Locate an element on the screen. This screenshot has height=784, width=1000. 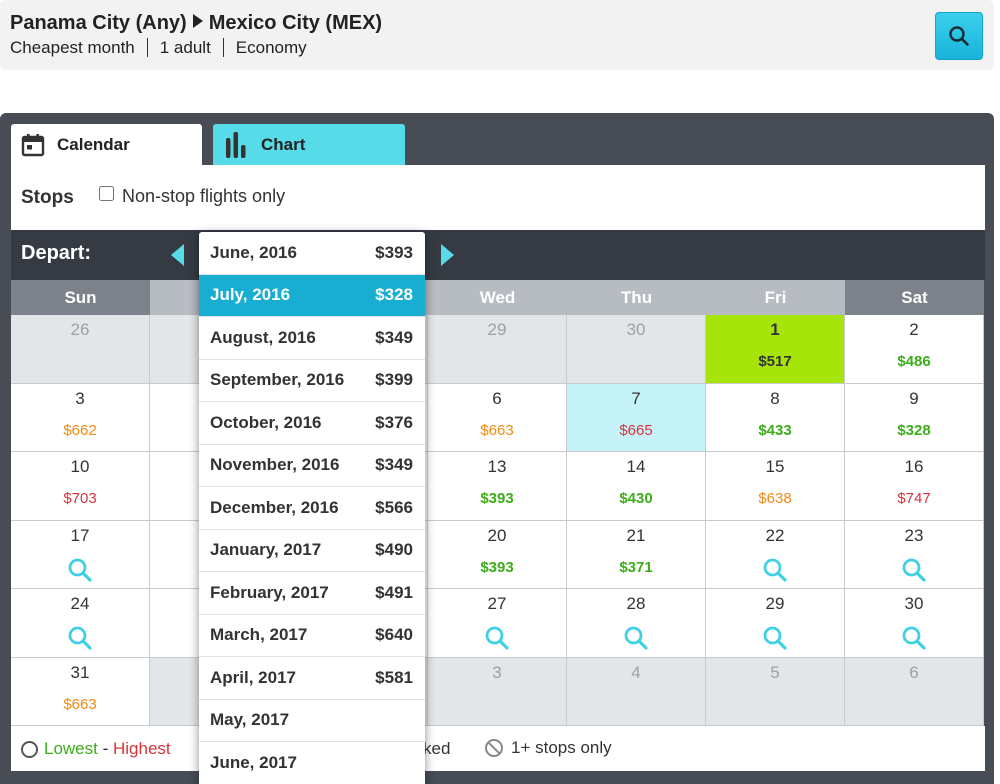
calendar-day: 5 is located at coordinates (775, 691).